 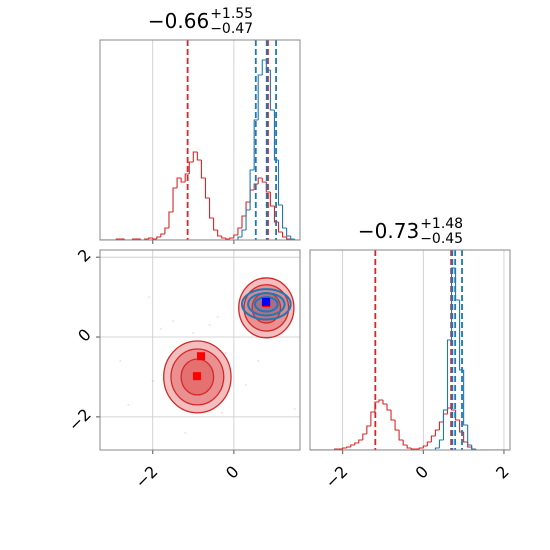 What do you see at coordinates (80, 420) in the screenshot?
I see `y-tick-label: −2` at bounding box center [80, 420].